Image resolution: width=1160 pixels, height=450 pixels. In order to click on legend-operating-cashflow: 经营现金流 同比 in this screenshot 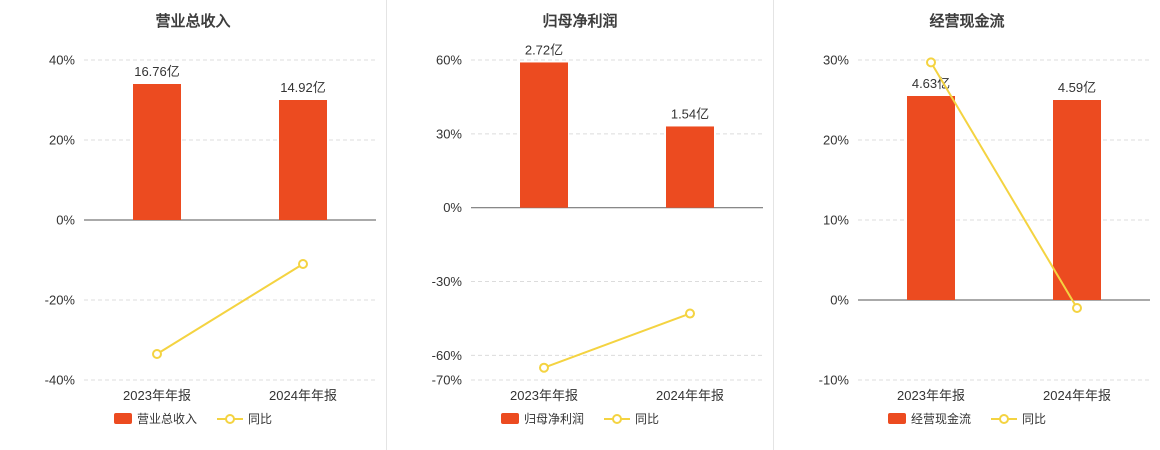, I will do `click(966, 418)`.